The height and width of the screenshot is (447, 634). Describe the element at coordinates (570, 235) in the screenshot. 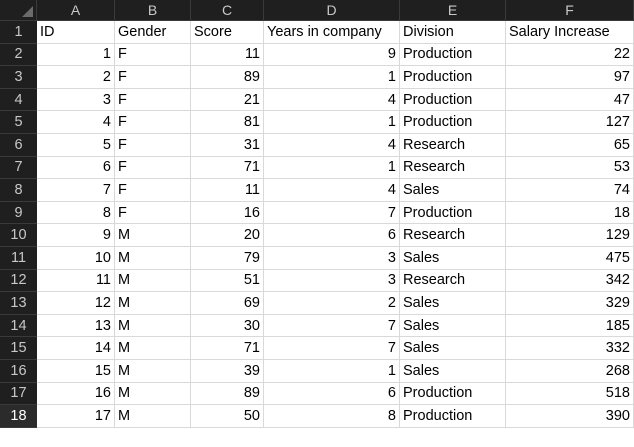

I see `table-cell: 129` at that location.